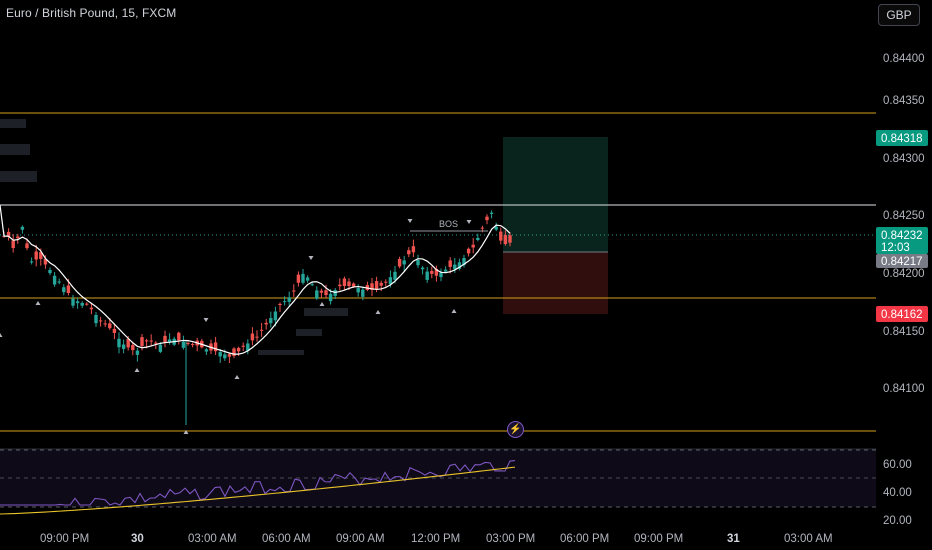  What do you see at coordinates (212, 539) in the screenshot?
I see `time-label-0300am: 03:00 AM` at bounding box center [212, 539].